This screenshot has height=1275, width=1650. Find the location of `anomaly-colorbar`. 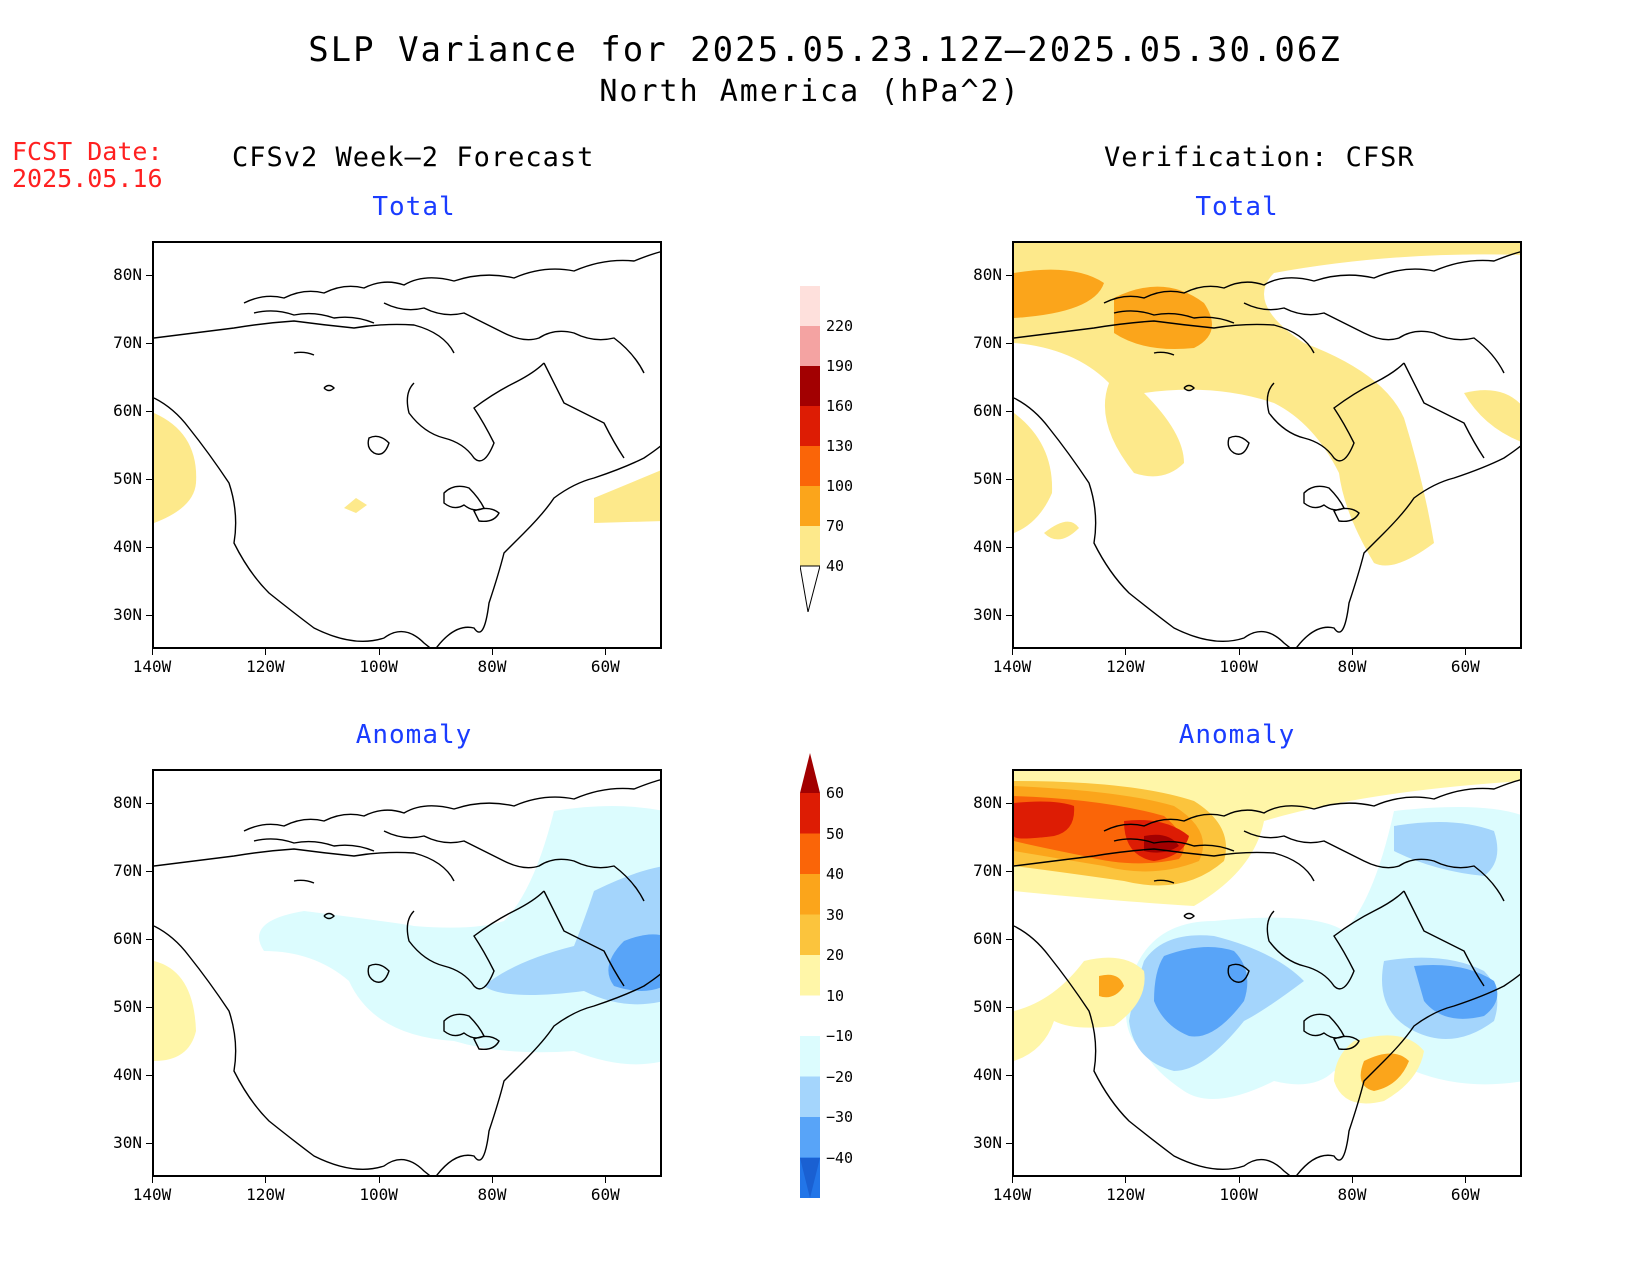

anomaly-colorbar is located at coordinates (810, 975).